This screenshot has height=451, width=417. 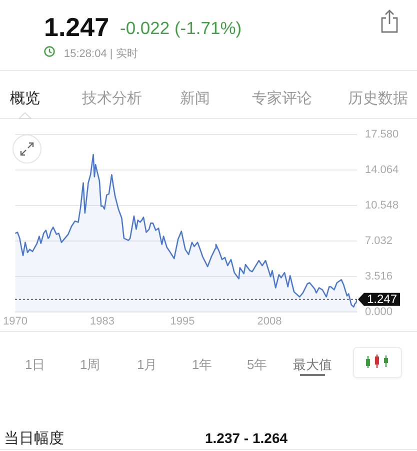 What do you see at coordinates (35, 365) in the screenshot?
I see `text: 1日` at bounding box center [35, 365].